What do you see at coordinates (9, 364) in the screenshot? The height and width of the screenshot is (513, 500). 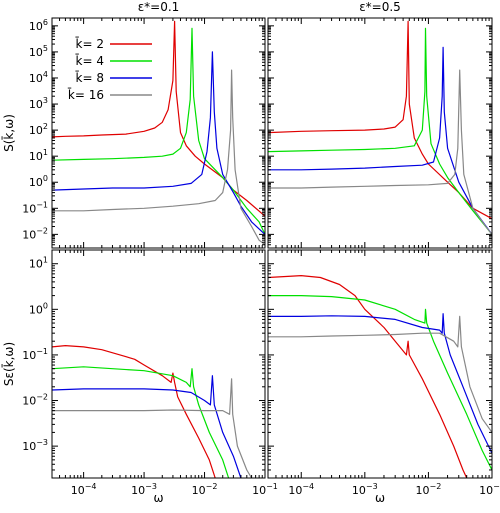 I see `y-axis-title: Sε(k̄,ω)` at bounding box center [9, 364].